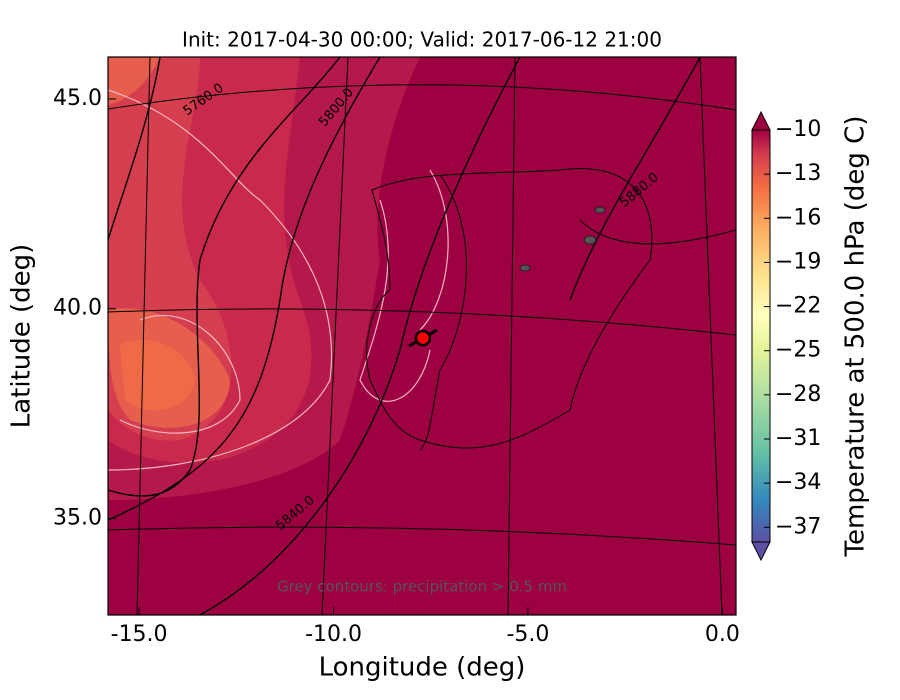 Image resolution: width=900 pixels, height=700 pixels. What do you see at coordinates (798, 526) in the screenshot?
I see `colorbar-tick-label: −37` at bounding box center [798, 526].